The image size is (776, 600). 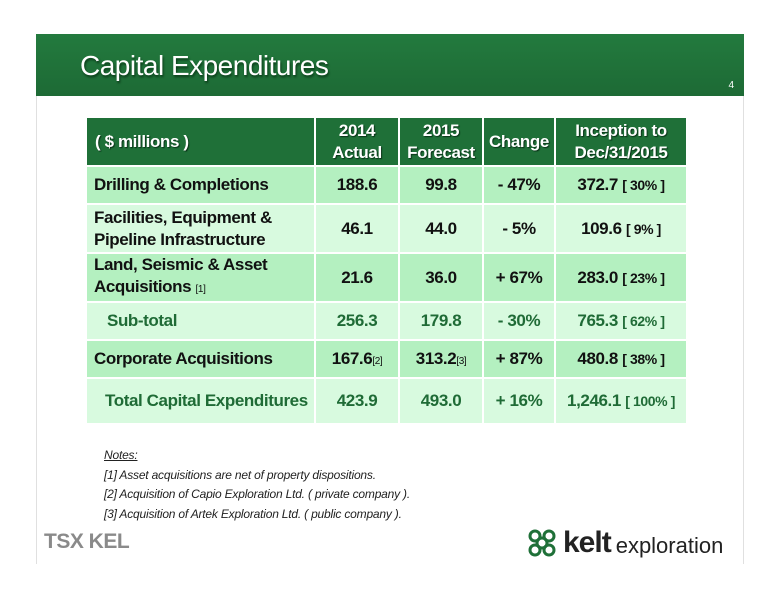 What do you see at coordinates (520, 228) in the screenshot?
I see `cell-change: - 5%` at bounding box center [520, 228].